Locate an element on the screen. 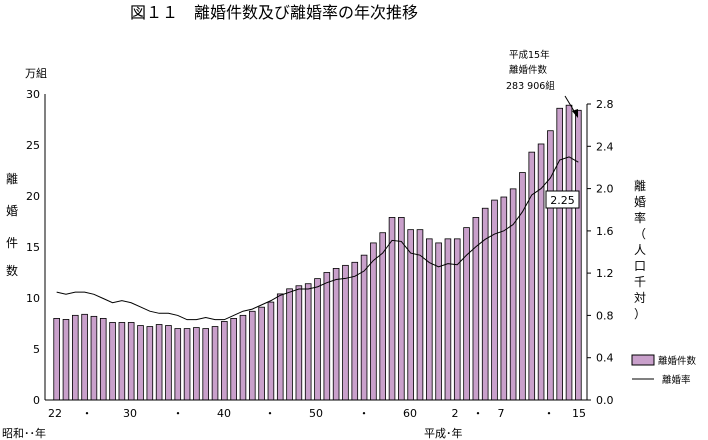 This screenshot has width=708, height=440. chart-title: 図１１ 離婚件数及び離婚率の年次推移 is located at coordinates (274, 12).